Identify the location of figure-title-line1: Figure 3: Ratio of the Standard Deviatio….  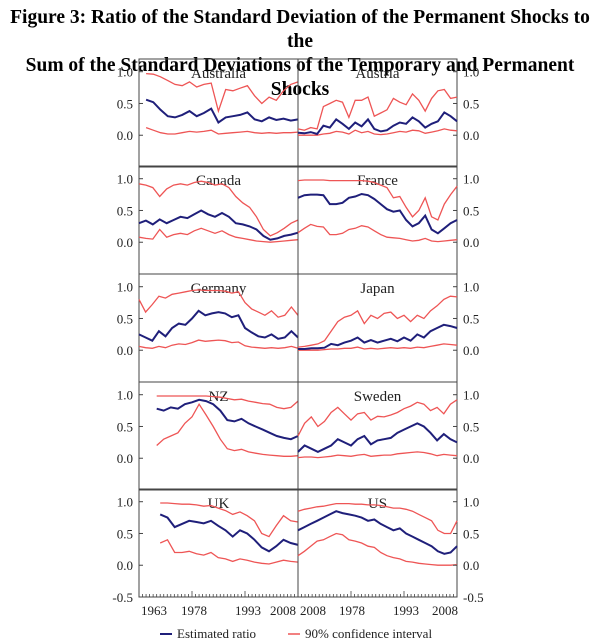
(300, 29).